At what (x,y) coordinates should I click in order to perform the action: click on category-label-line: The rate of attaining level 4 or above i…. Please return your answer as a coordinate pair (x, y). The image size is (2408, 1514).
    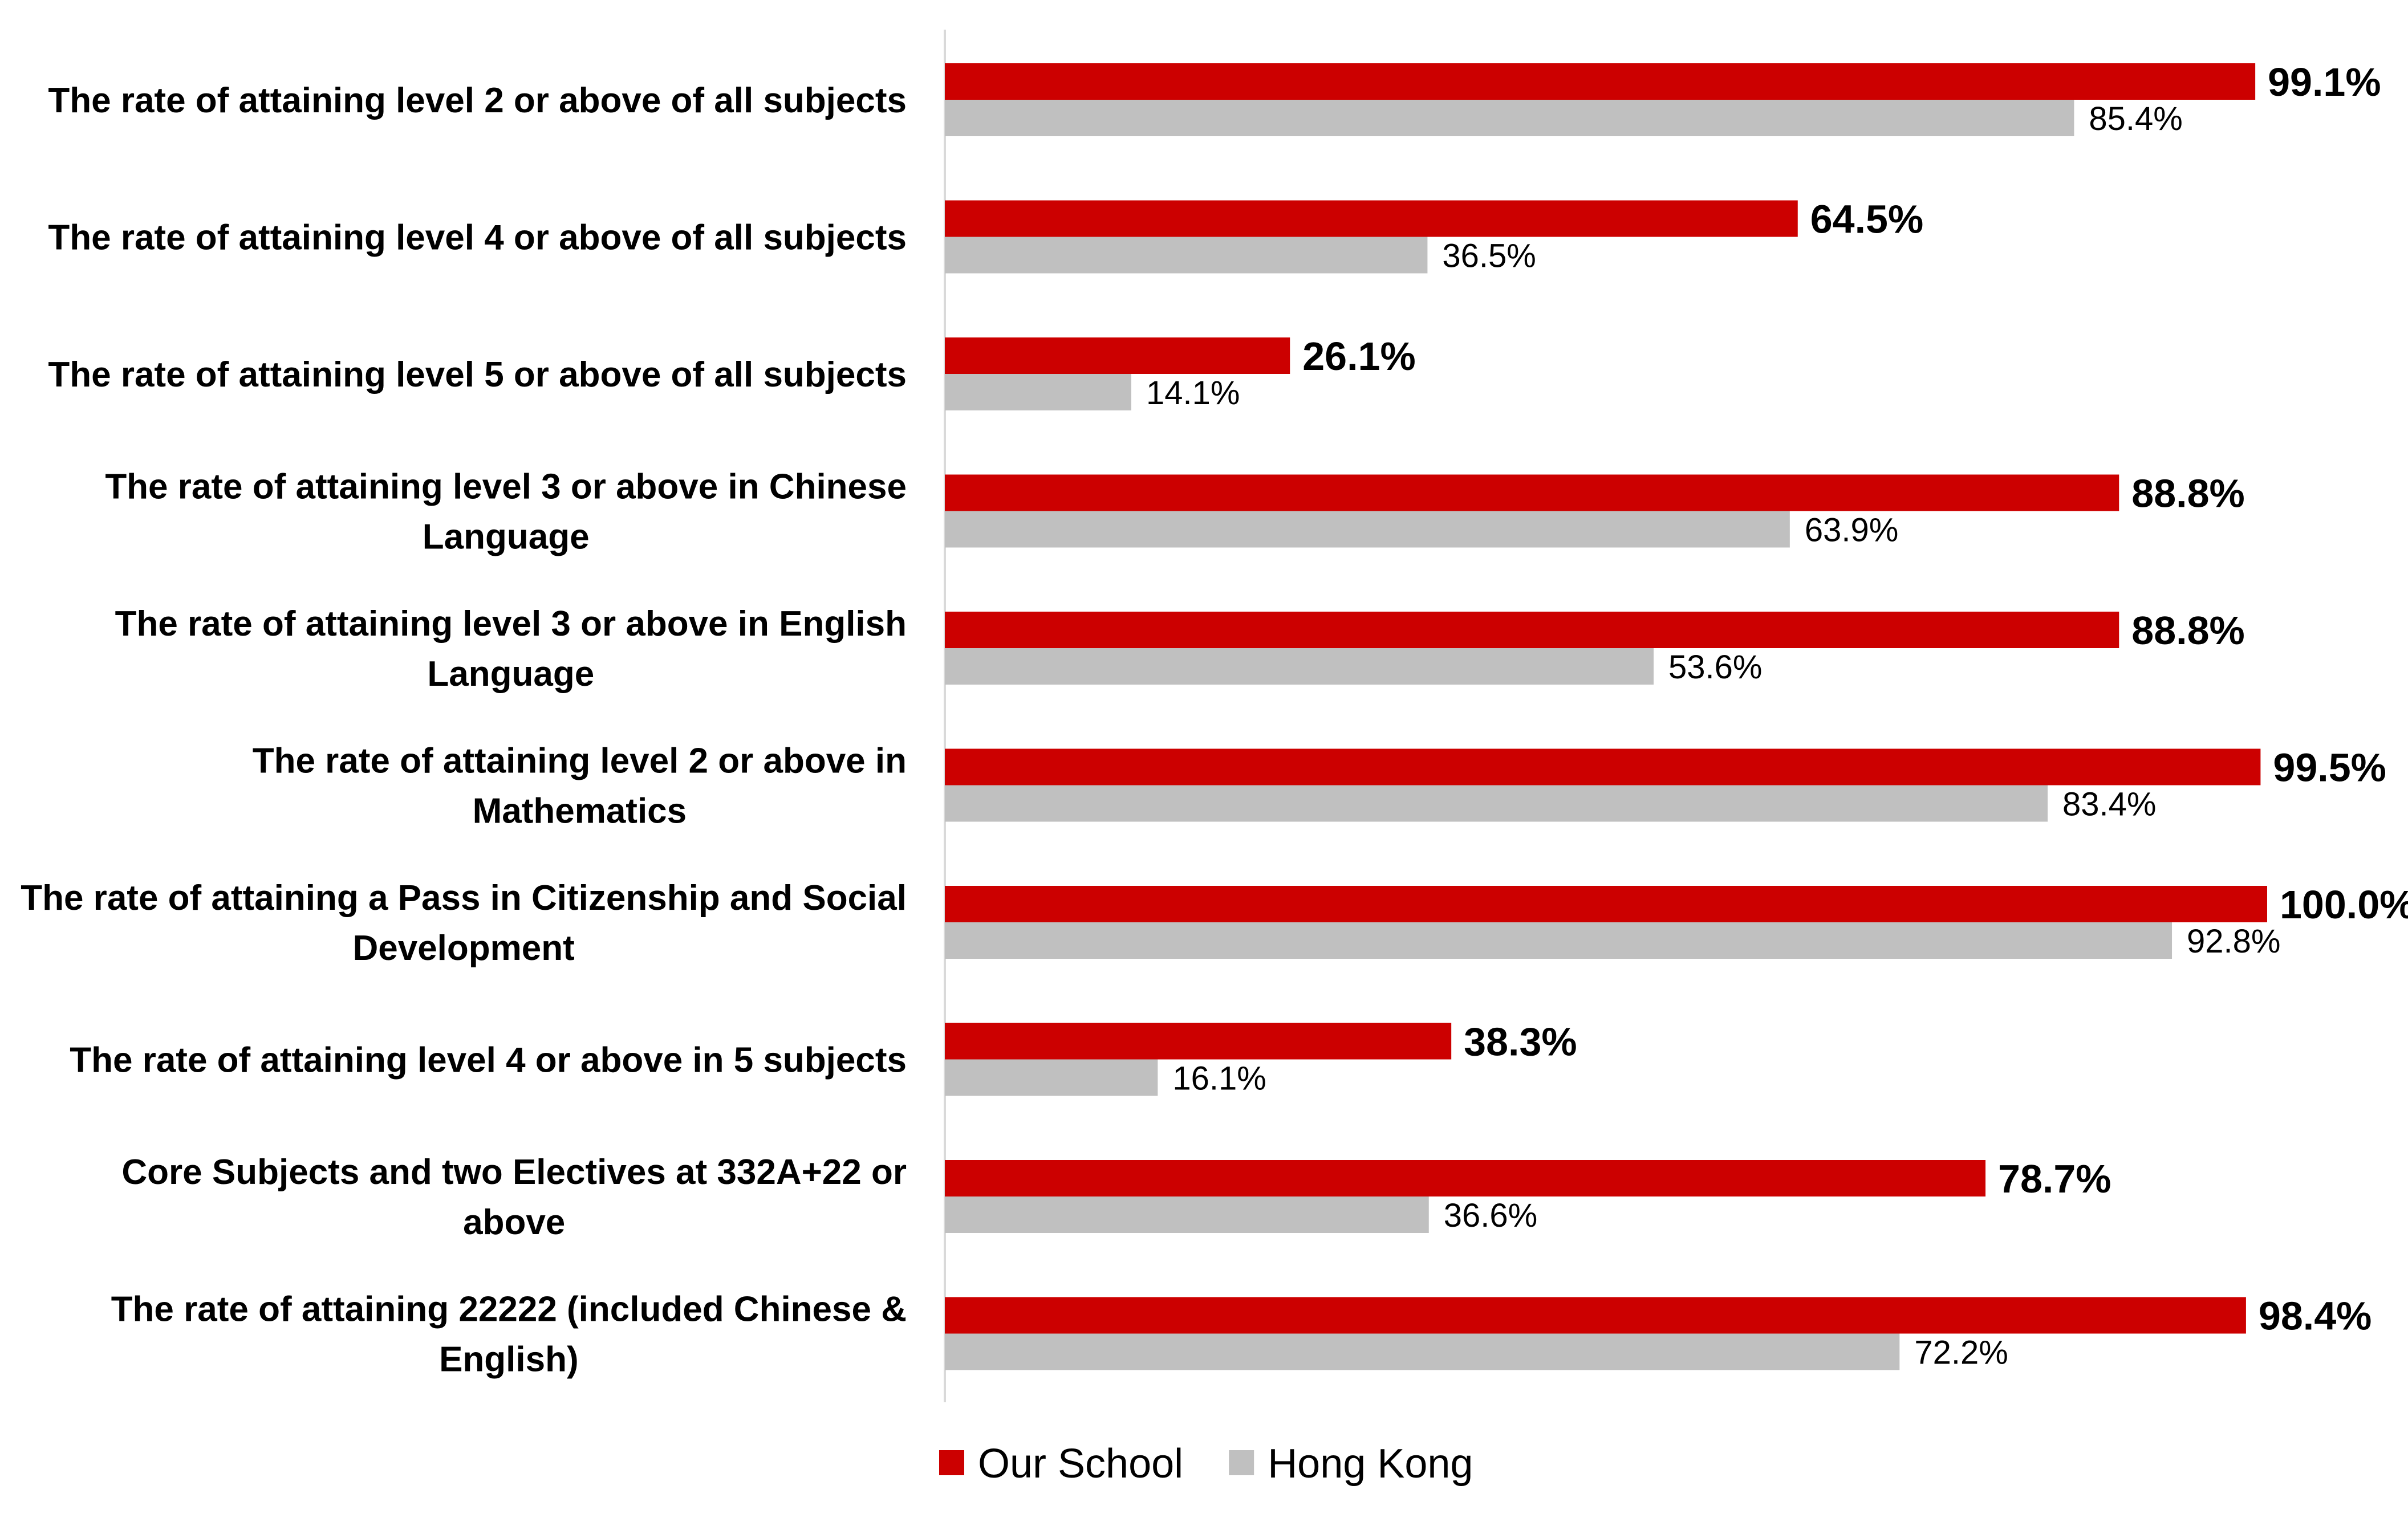
    Looking at the image, I should click on (488, 1060).